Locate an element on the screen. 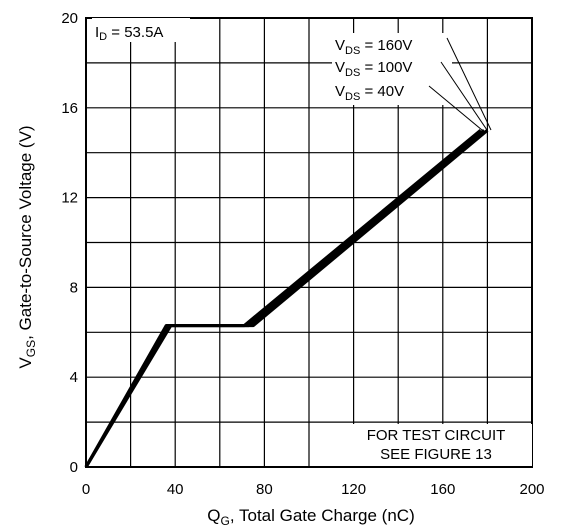 The height and width of the screenshot is (529, 563). note-bg is located at coordinates (434, 445).